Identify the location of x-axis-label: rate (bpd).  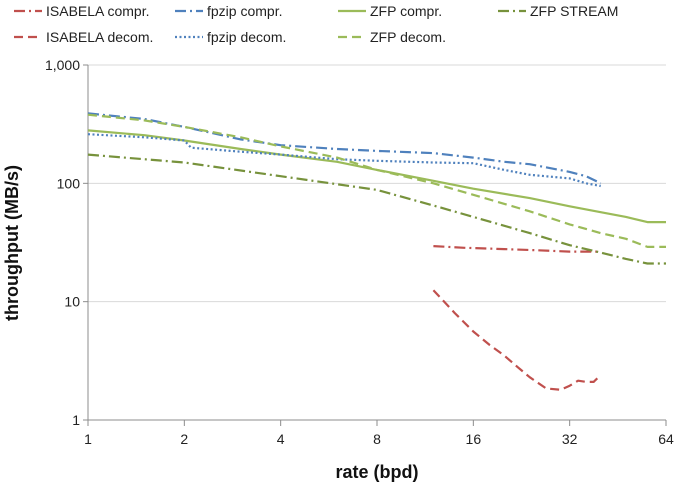
(377, 472).